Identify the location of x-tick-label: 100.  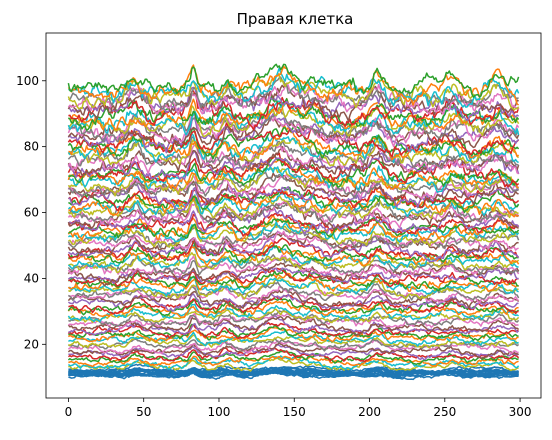
(219, 412).